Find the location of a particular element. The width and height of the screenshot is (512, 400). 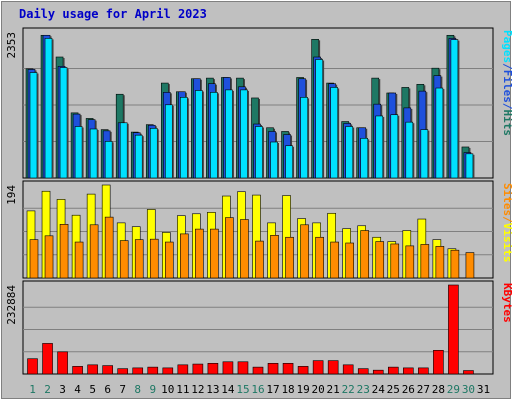

x-tick-label-day-5: 5 is located at coordinates (92, 389).